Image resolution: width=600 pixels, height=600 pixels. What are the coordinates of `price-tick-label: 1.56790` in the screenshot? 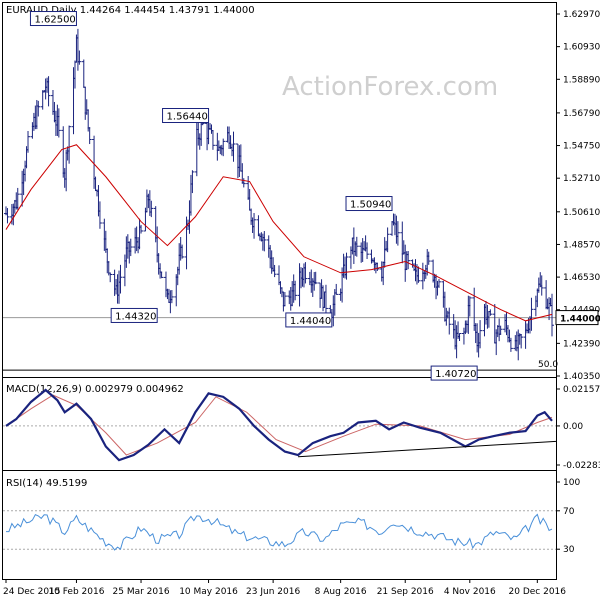 It's located at (581, 114).